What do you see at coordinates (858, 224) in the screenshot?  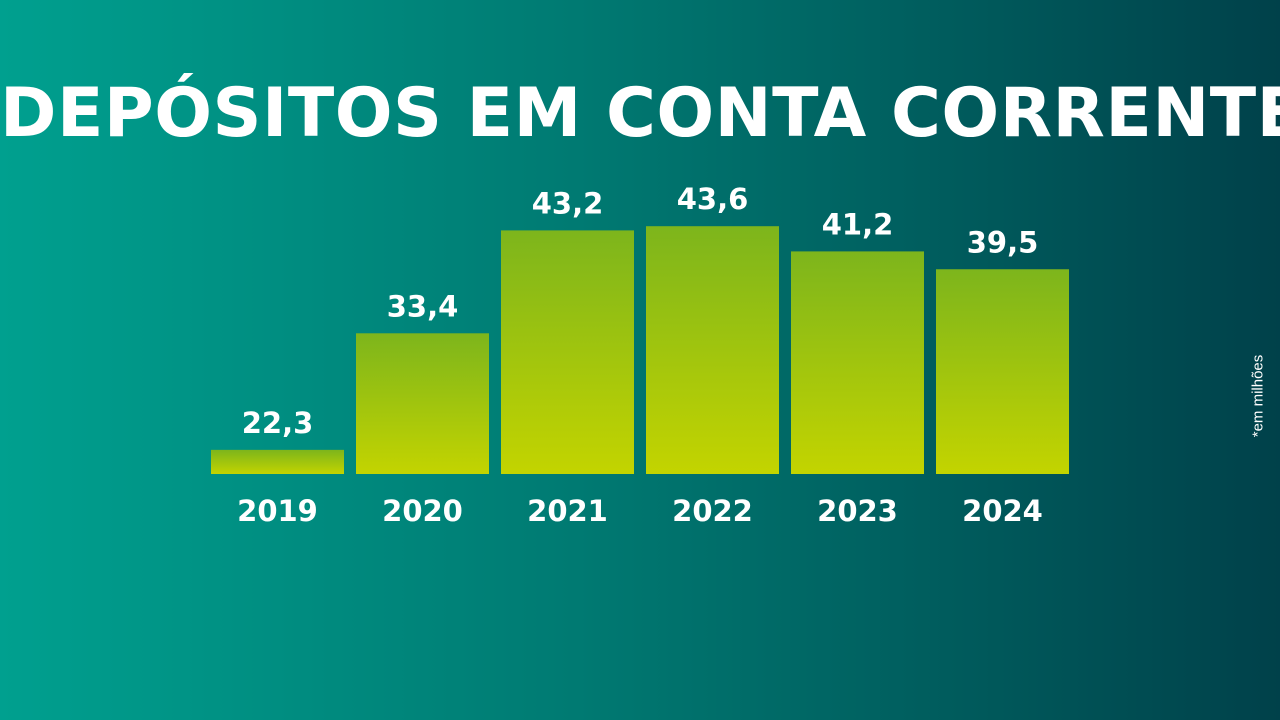 I see `value-label-2023: 41,2` at bounding box center [858, 224].